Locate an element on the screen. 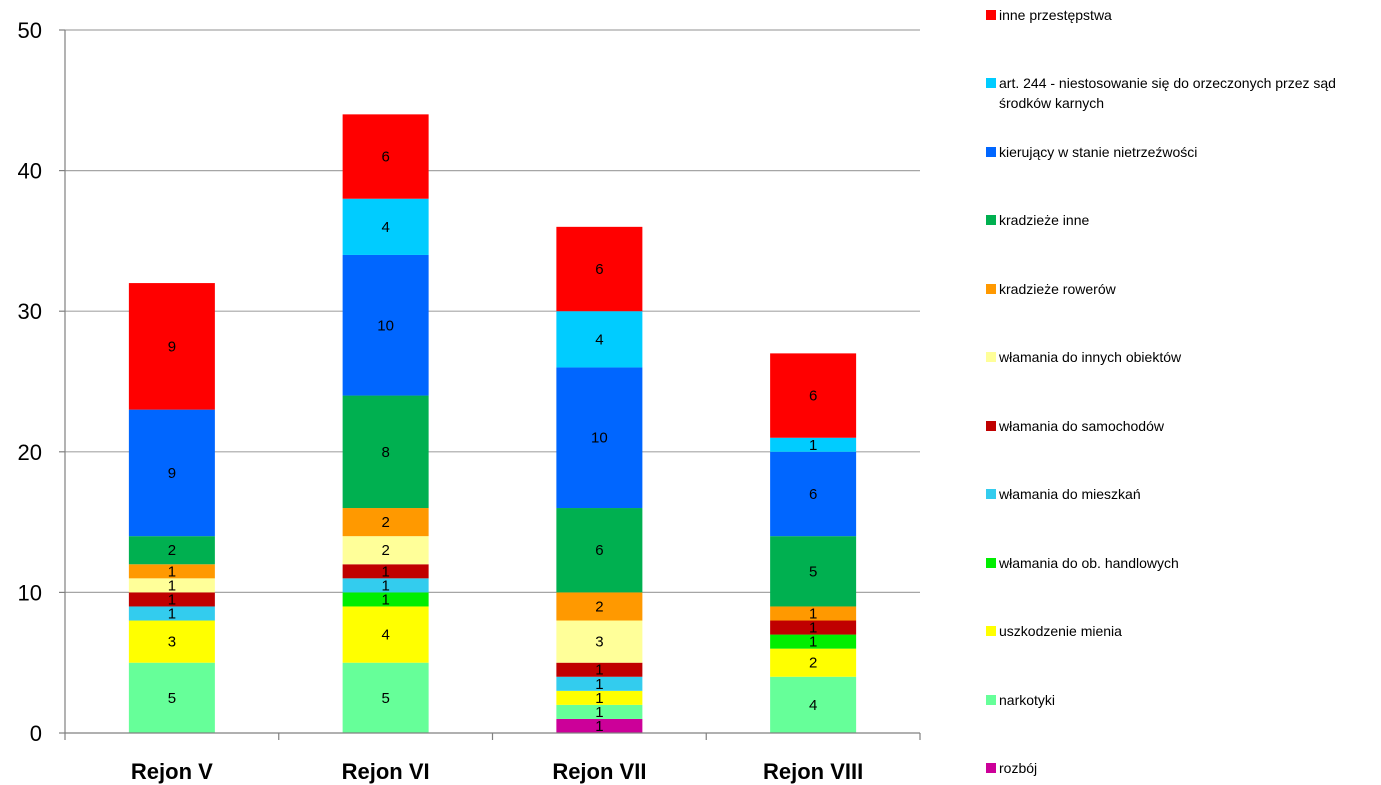 This screenshot has width=1381, height=785. y-tick-label: 0 is located at coordinates (36, 733).